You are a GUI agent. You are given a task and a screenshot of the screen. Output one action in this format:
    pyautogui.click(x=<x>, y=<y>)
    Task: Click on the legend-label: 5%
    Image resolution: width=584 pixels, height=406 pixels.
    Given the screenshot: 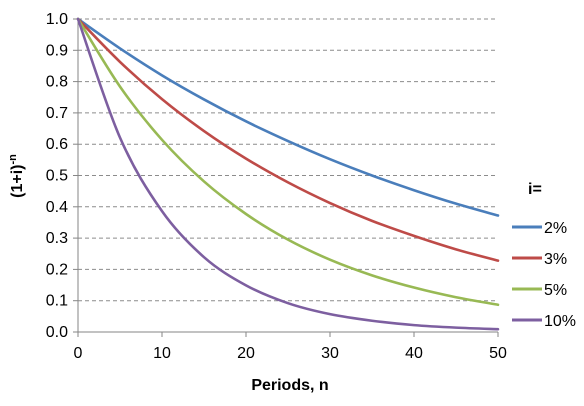 What is the action you would take?
    pyautogui.click(x=555, y=290)
    